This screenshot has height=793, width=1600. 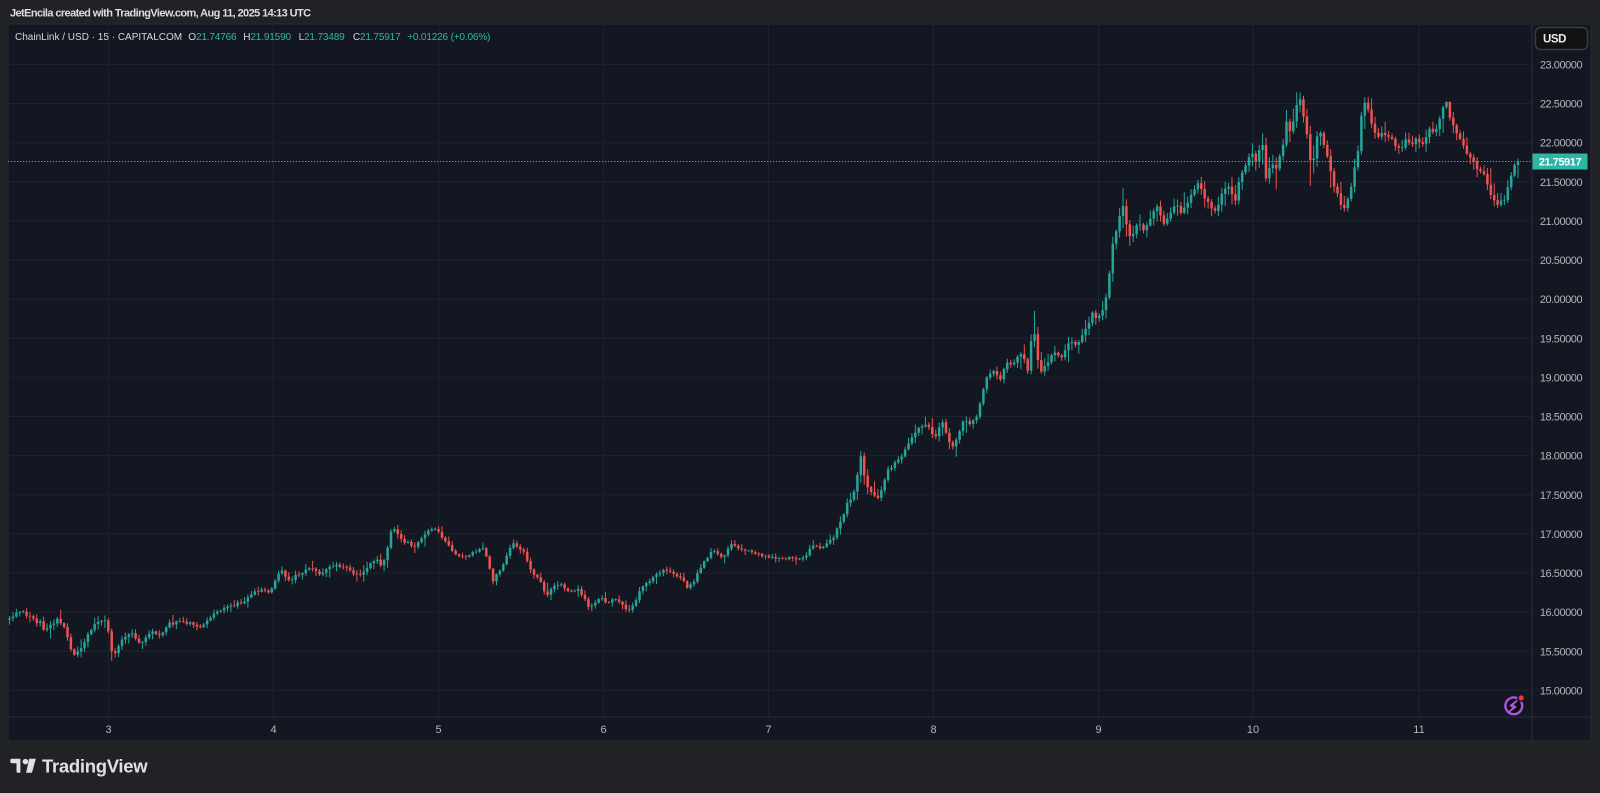 What do you see at coordinates (1561, 65) in the screenshot?
I see `svg-text: 23.00000` at bounding box center [1561, 65].